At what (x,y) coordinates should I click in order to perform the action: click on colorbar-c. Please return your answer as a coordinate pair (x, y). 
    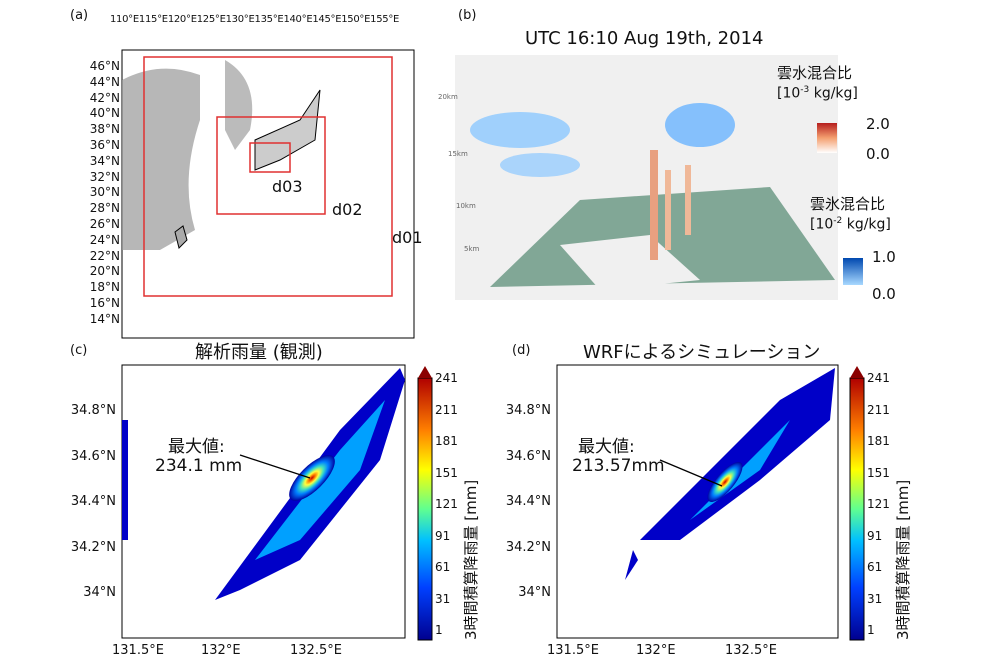
    Looking at the image, I should click on (425, 509).